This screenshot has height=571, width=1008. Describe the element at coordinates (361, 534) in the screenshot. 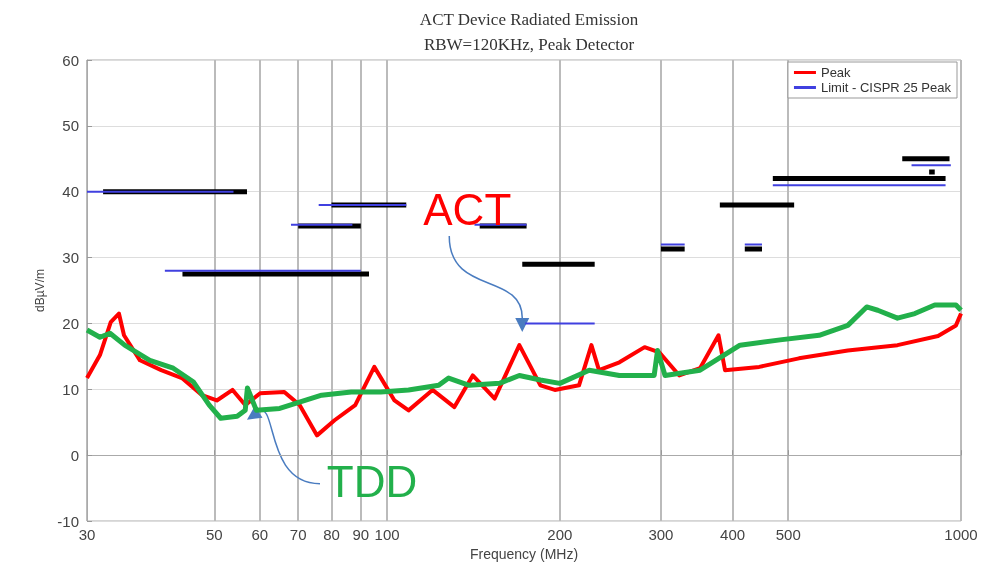

I see `x-tick-label: 90` at that location.